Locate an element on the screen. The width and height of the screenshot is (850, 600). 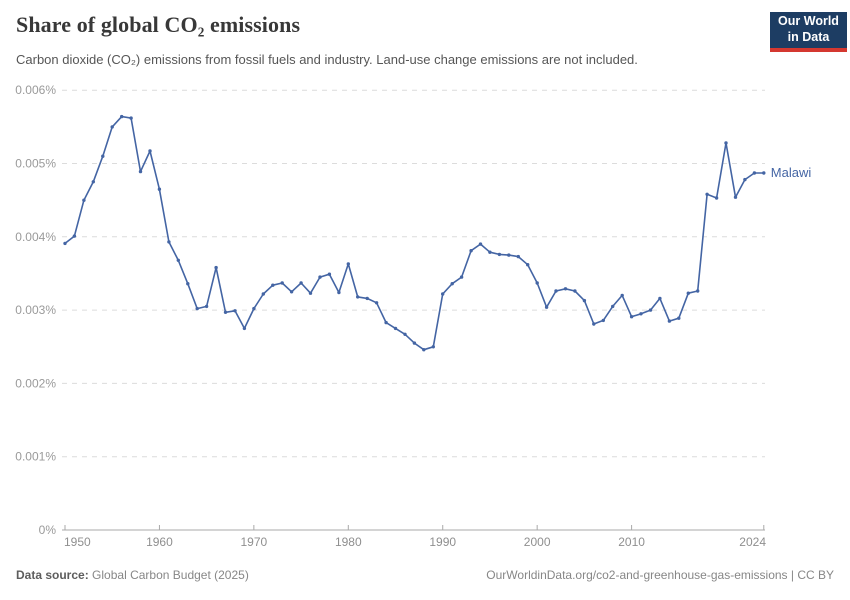
y-axis-tick-label: 0.003% is located at coordinates (35, 310).